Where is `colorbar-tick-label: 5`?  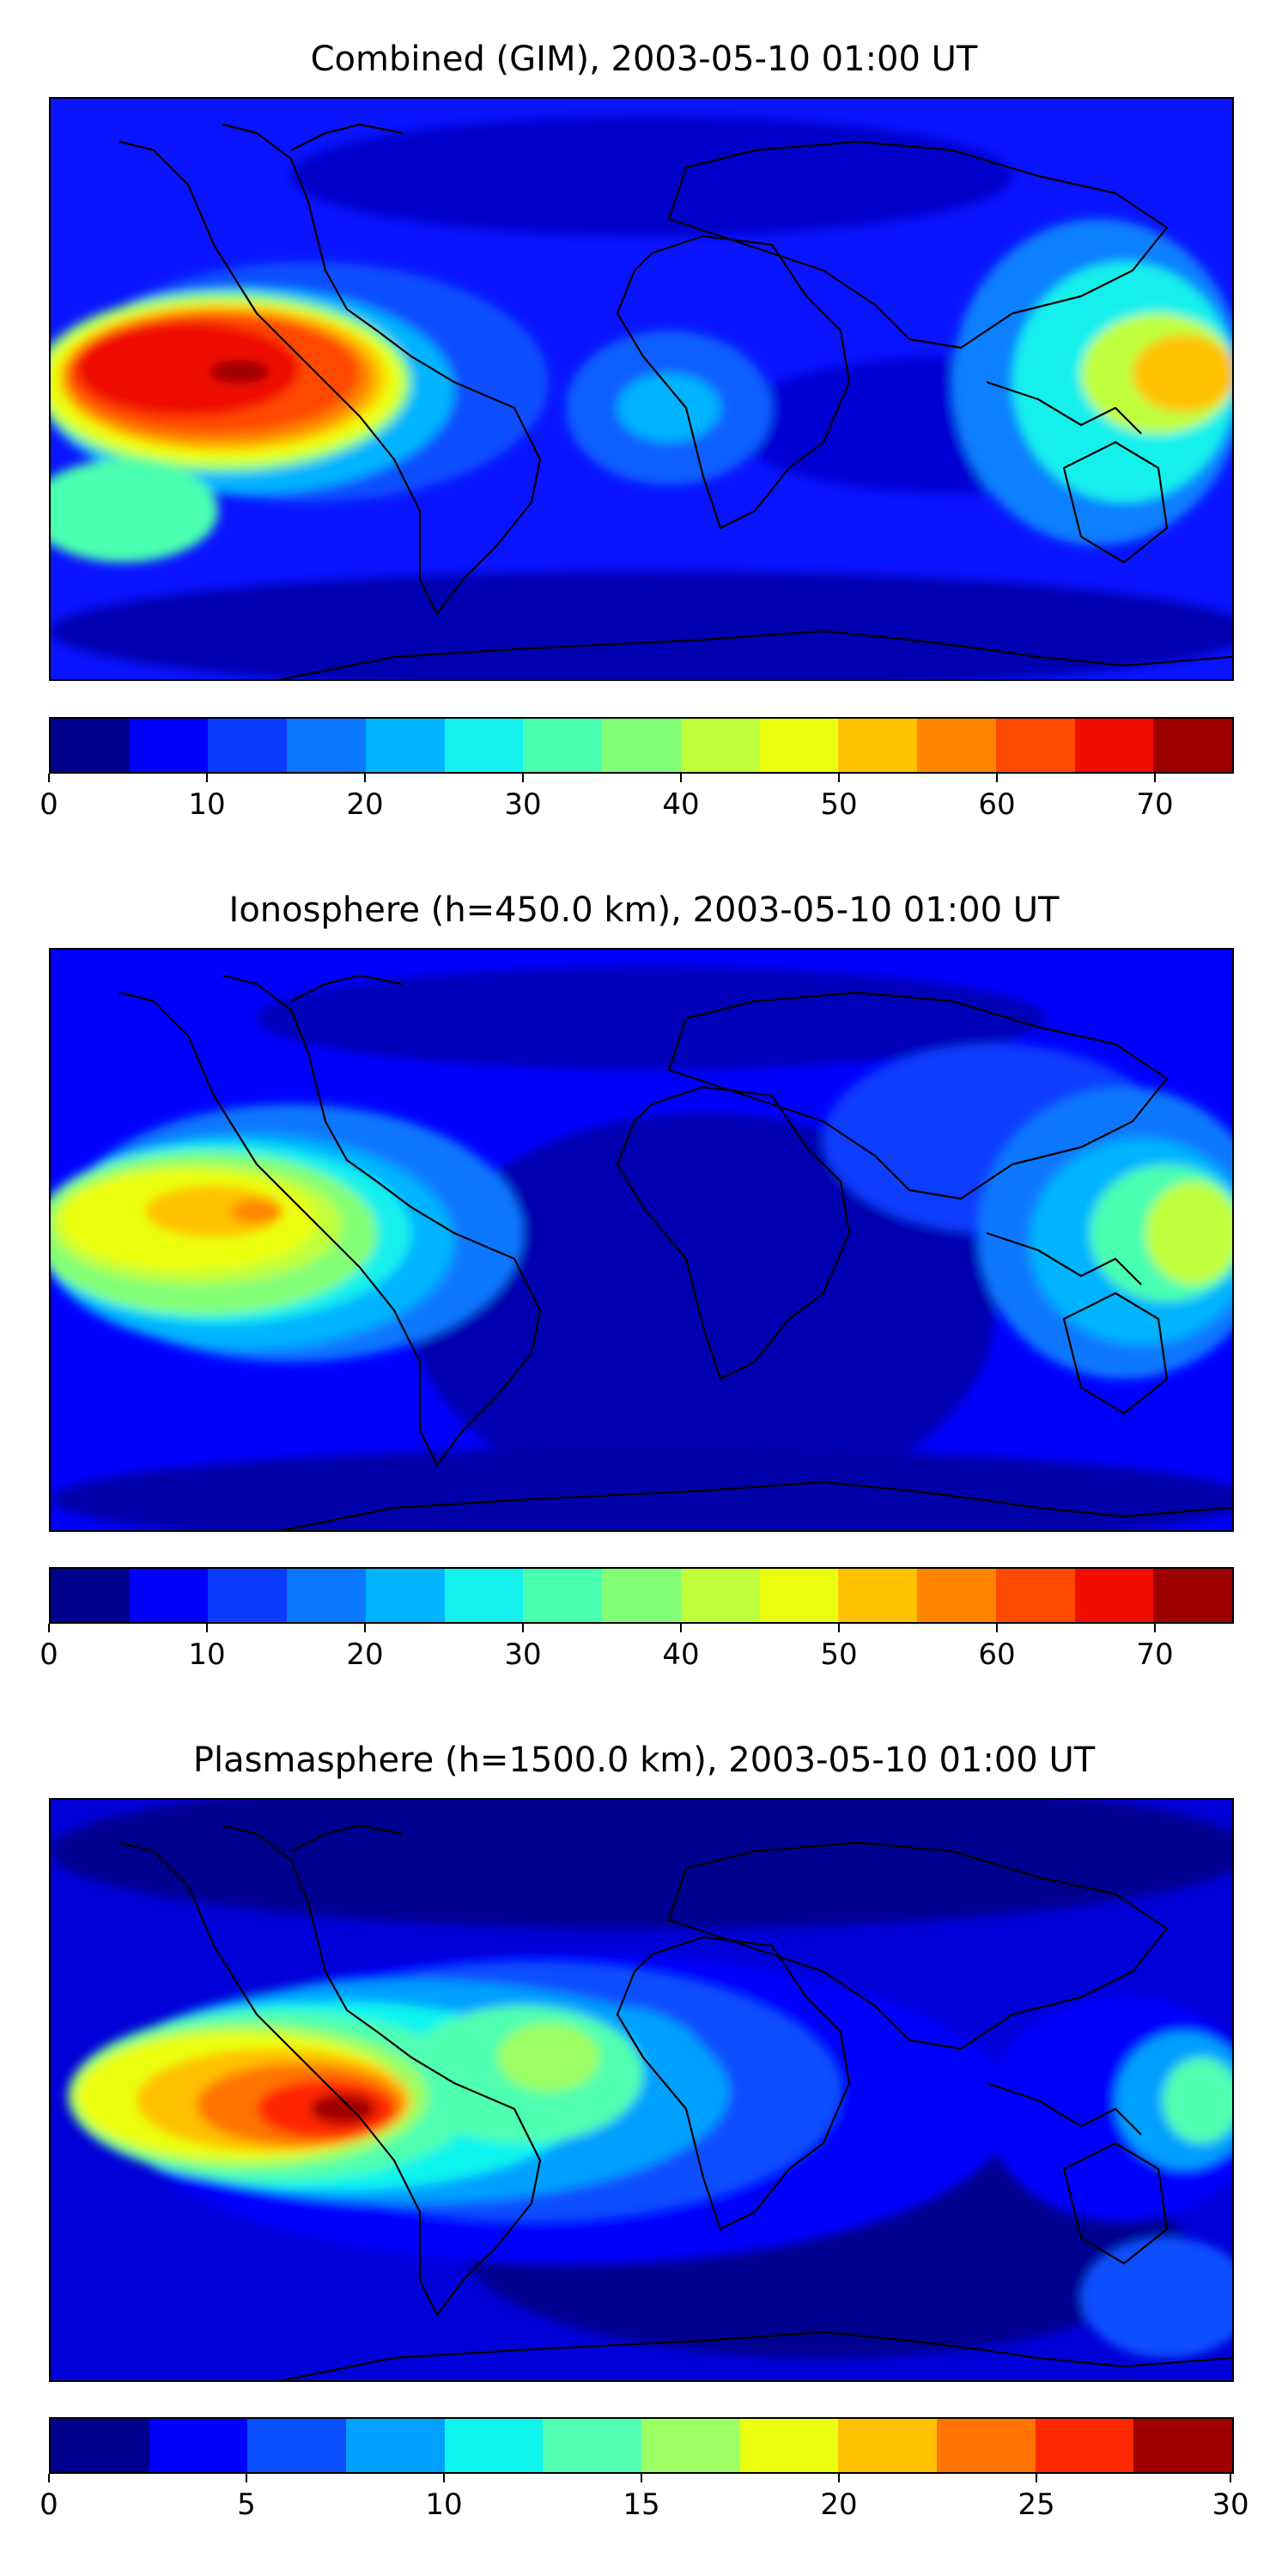 colorbar-tick-label: 5 is located at coordinates (247, 2505).